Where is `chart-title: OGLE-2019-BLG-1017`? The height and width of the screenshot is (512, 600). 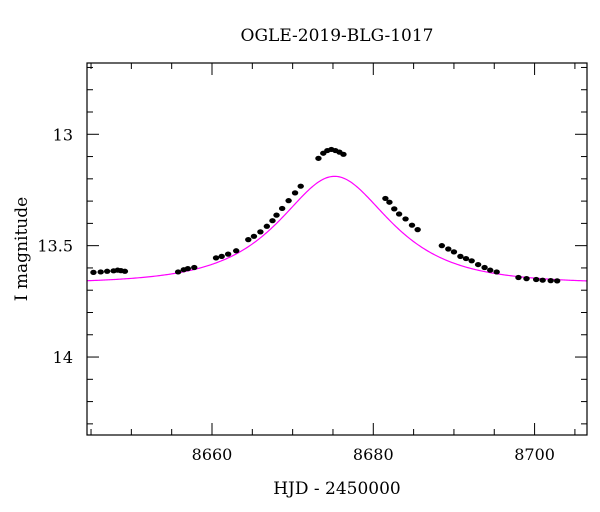 chart-title: OGLE-2019-BLG-1017 is located at coordinates (337, 36).